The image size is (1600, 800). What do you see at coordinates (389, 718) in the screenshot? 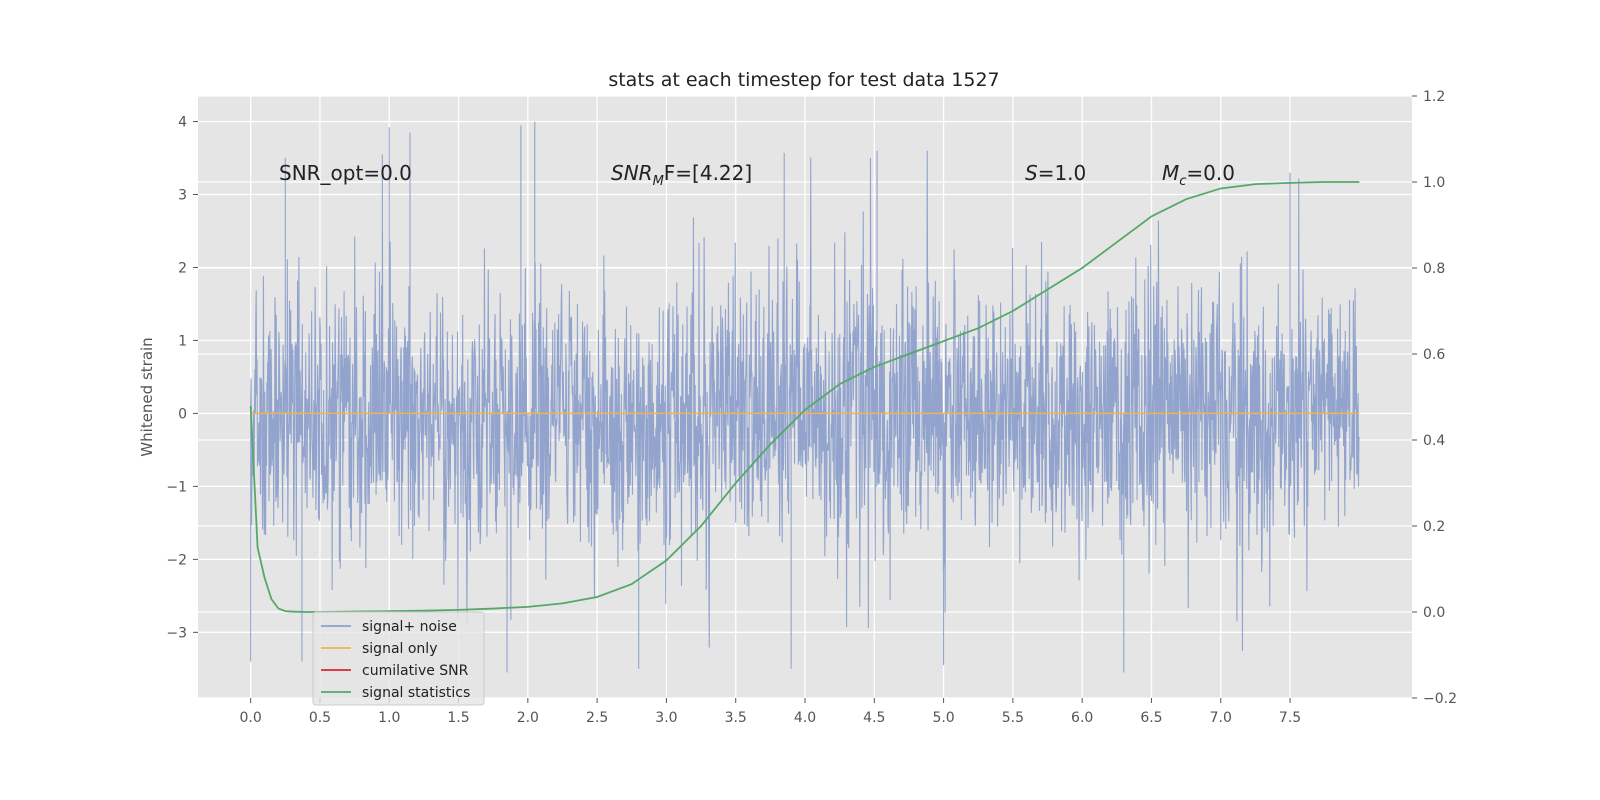
I see `x-tick-label-2: 1.0` at bounding box center [389, 718].